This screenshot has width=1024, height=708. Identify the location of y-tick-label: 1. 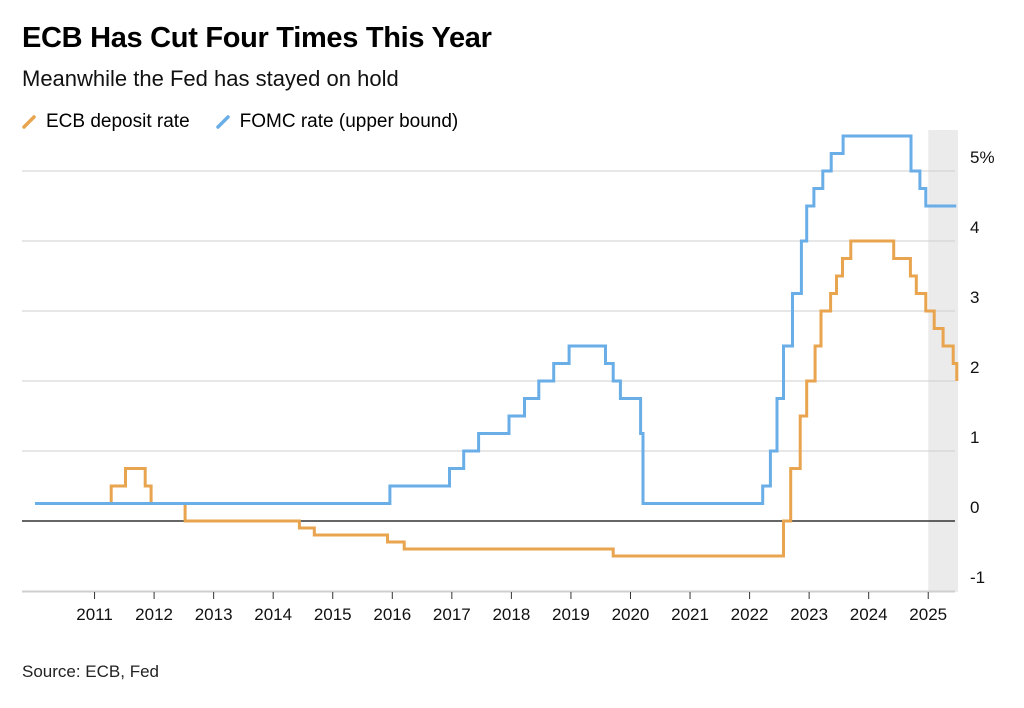
(974, 437).